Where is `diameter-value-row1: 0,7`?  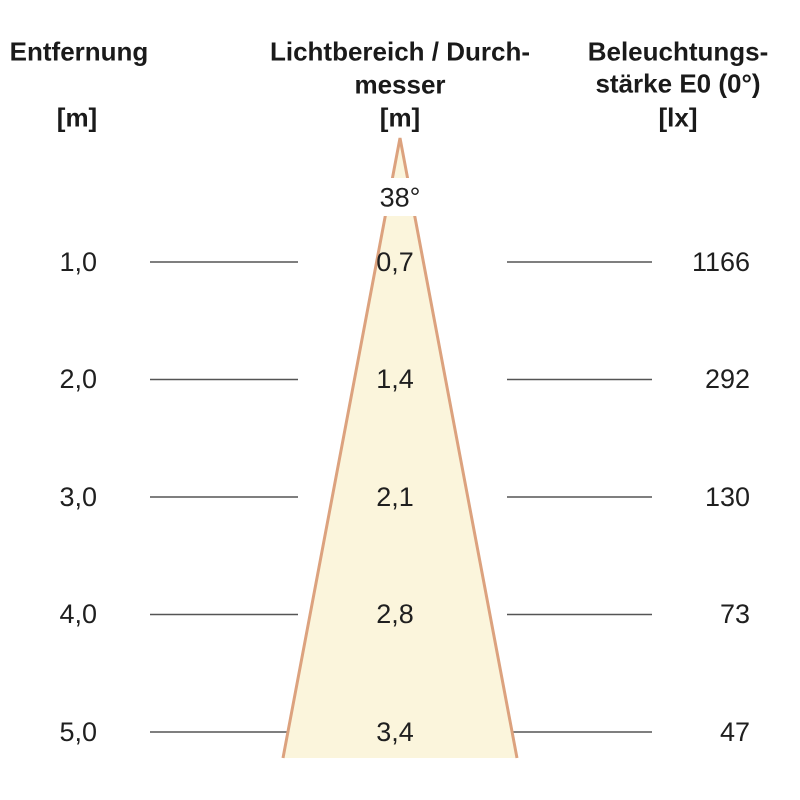
diameter-value-row1: 0,7 is located at coordinates (395, 262).